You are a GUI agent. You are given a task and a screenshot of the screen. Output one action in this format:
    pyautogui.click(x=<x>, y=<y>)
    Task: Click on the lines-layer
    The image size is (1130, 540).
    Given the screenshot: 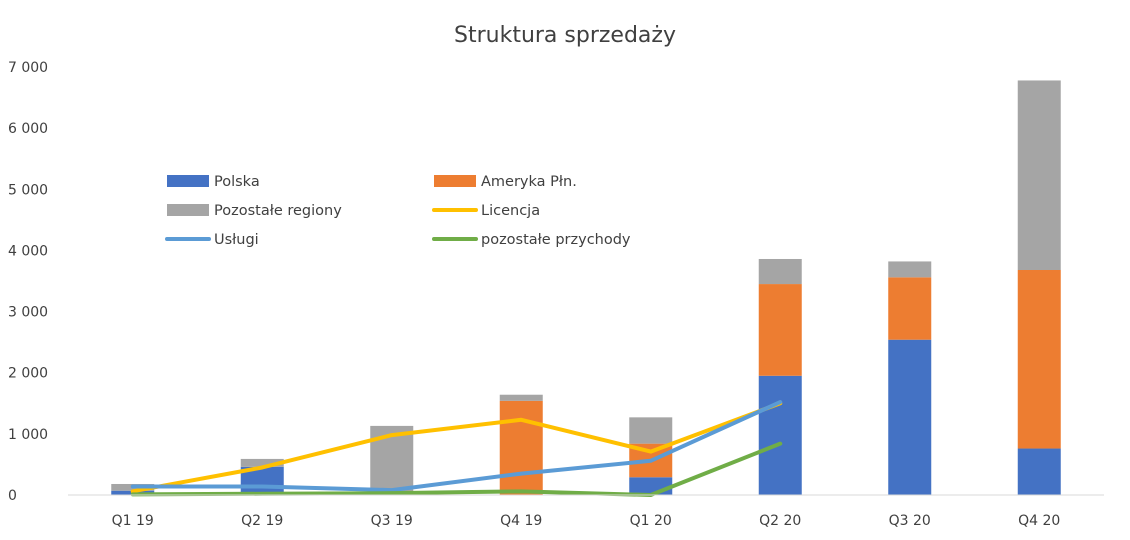 What is the action you would take?
    pyautogui.click(x=456, y=448)
    